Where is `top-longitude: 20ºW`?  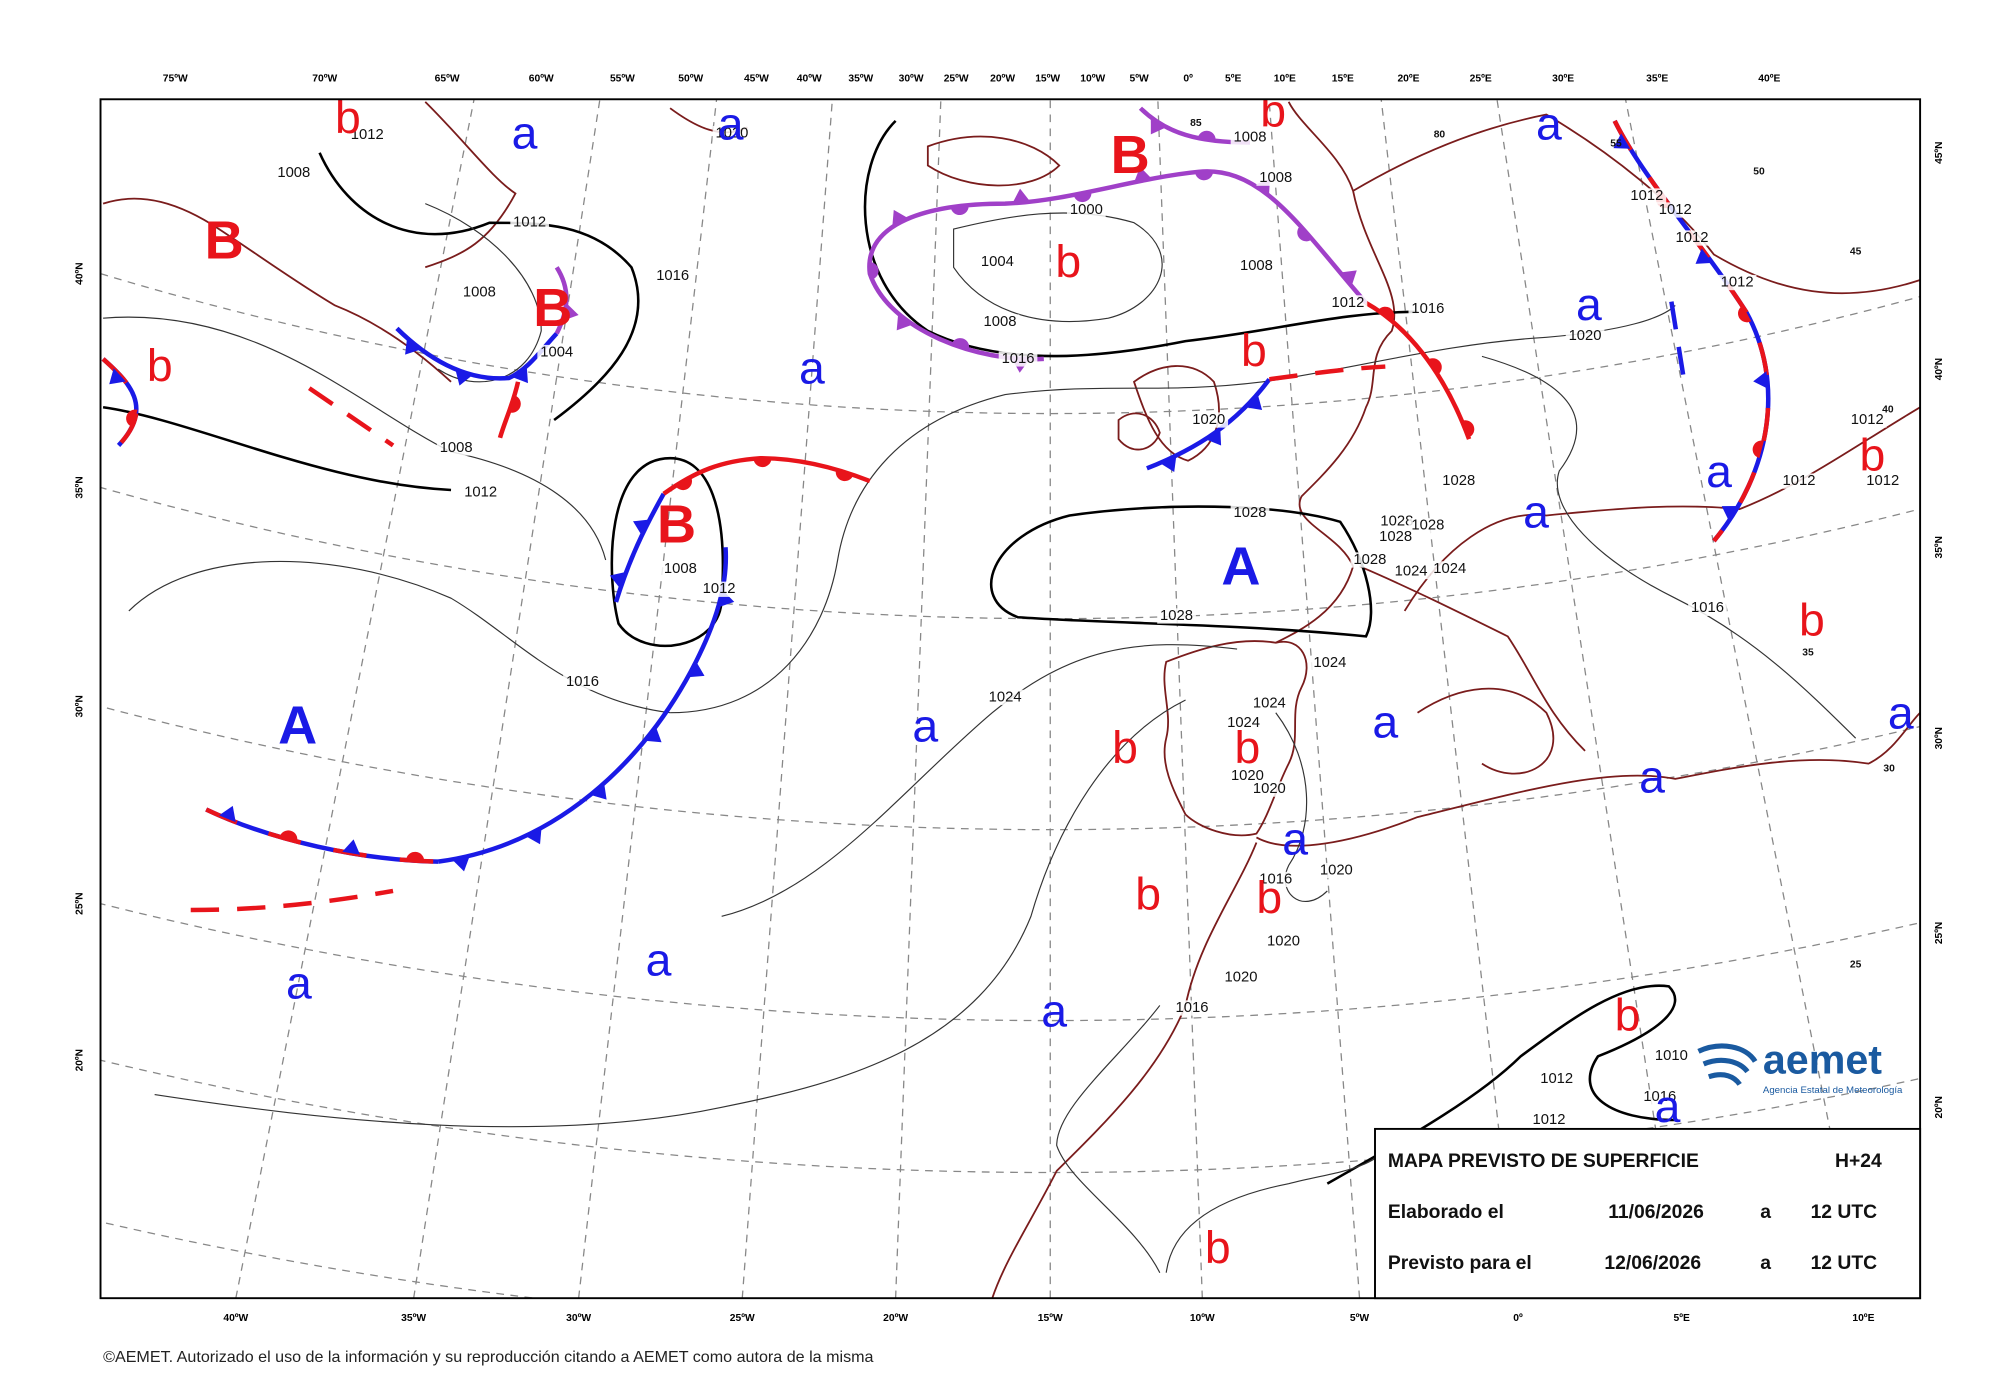
top-longitude: 20ºW is located at coordinates (1002, 79).